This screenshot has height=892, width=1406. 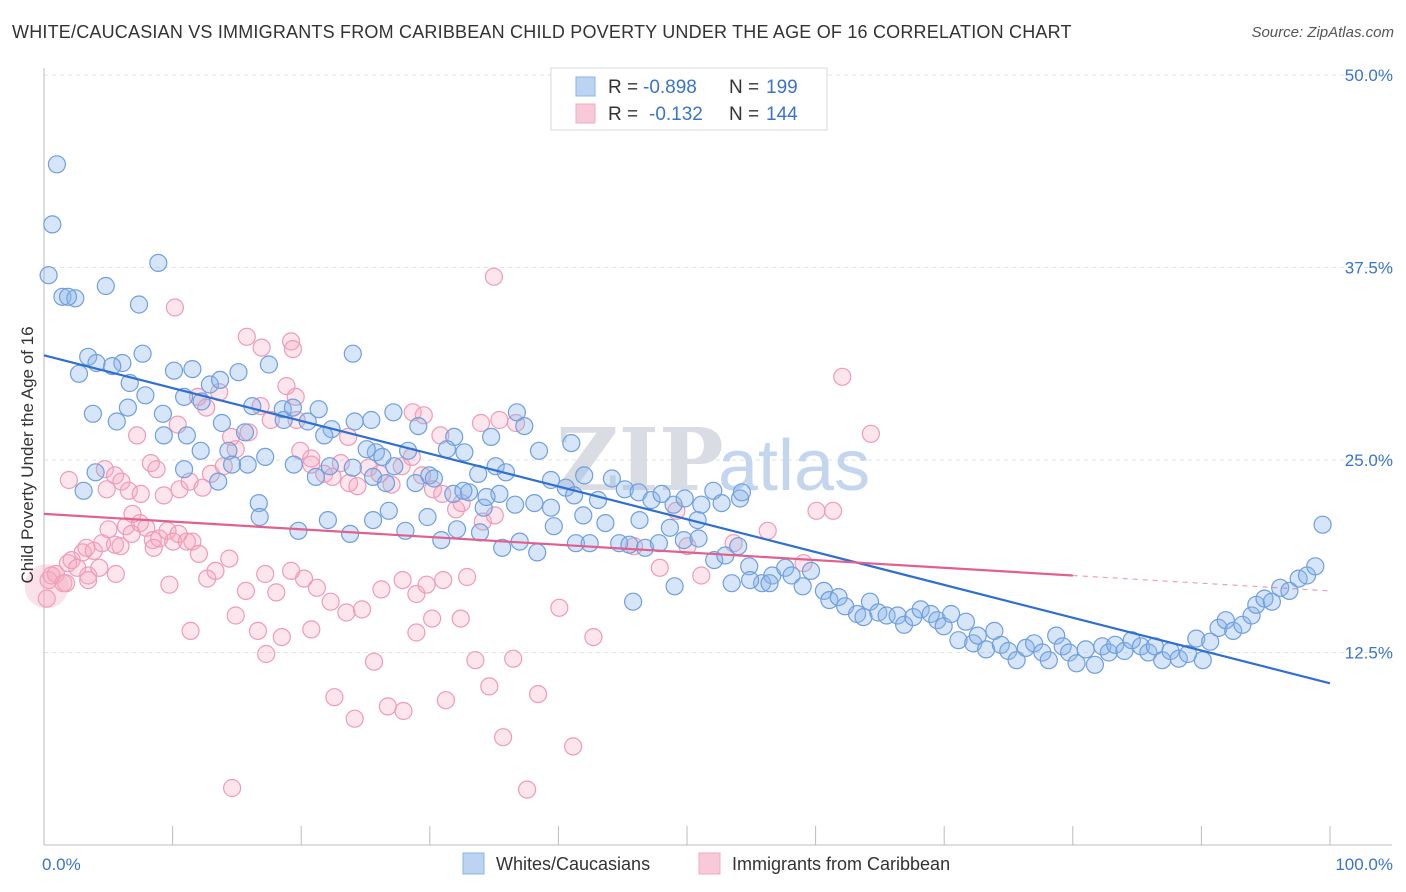 What do you see at coordinates (1369, 460) in the screenshot?
I see `y-tick-label-1: 25.0%` at bounding box center [1369, 460].